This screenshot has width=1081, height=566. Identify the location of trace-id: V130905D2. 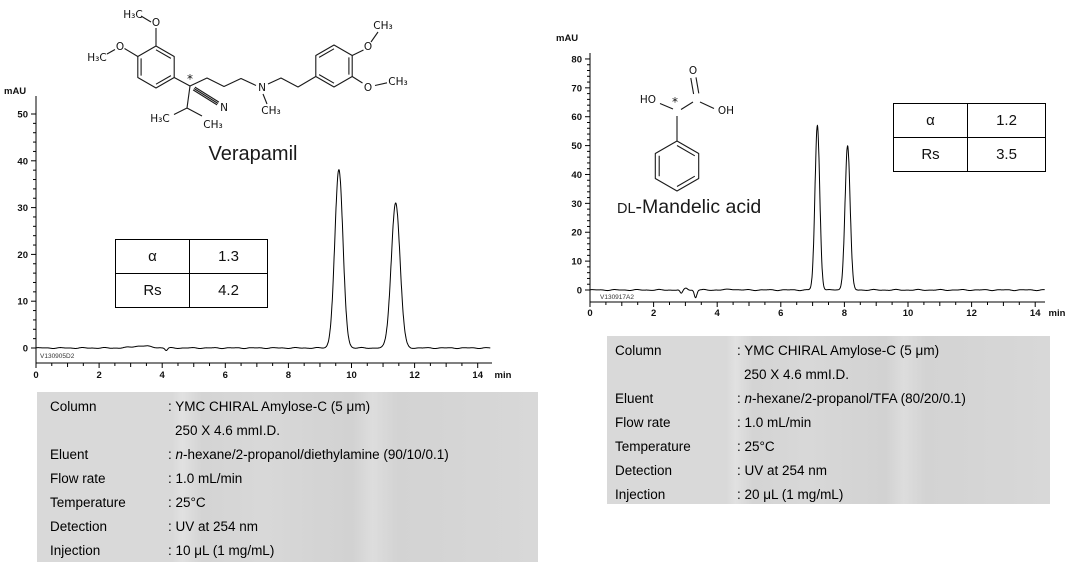
(57, 356).